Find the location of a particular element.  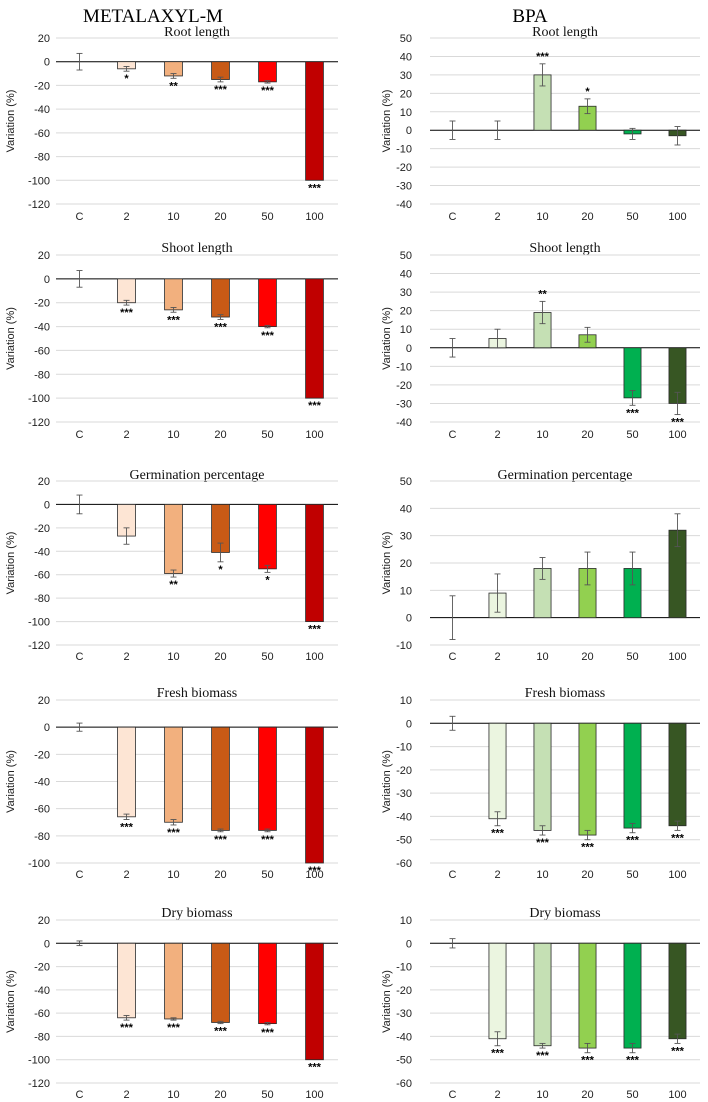

chart-5-left-significance-10: *** is located at coordinates (174, 1028).